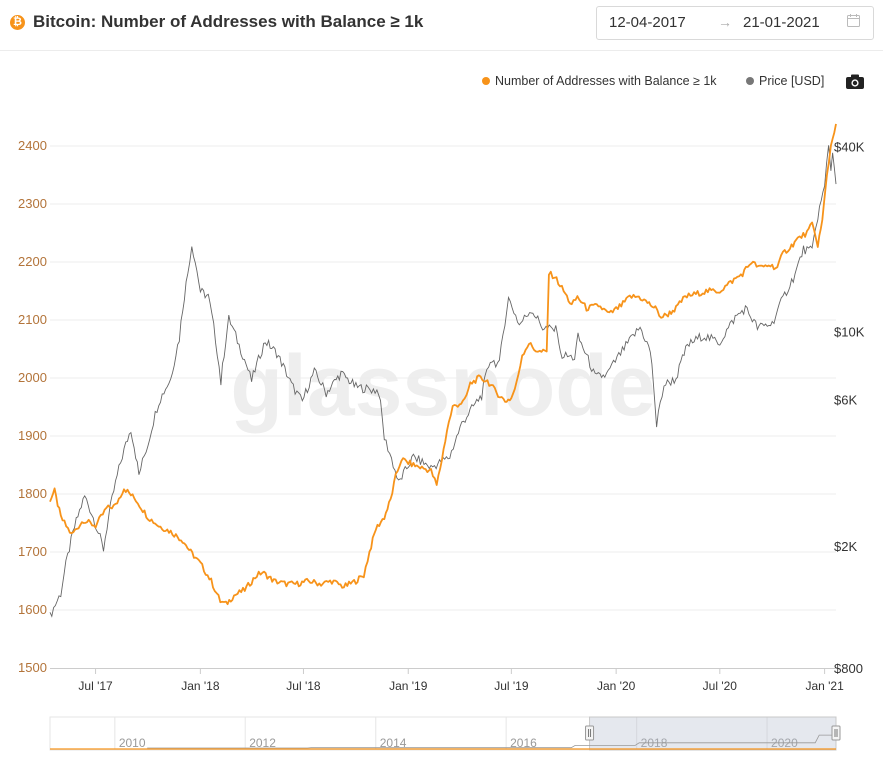  Describe the element at coordinates (303, 686) in the screenshot. I see `x-axis-tick-label: Jul '18` at that location.